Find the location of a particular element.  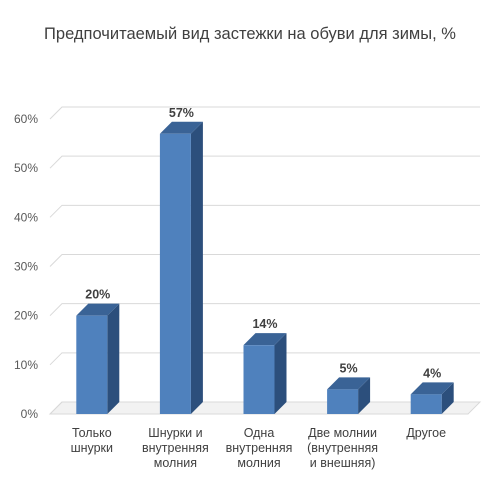

y-tick-label: 60% is located at coordinates (26, 119).